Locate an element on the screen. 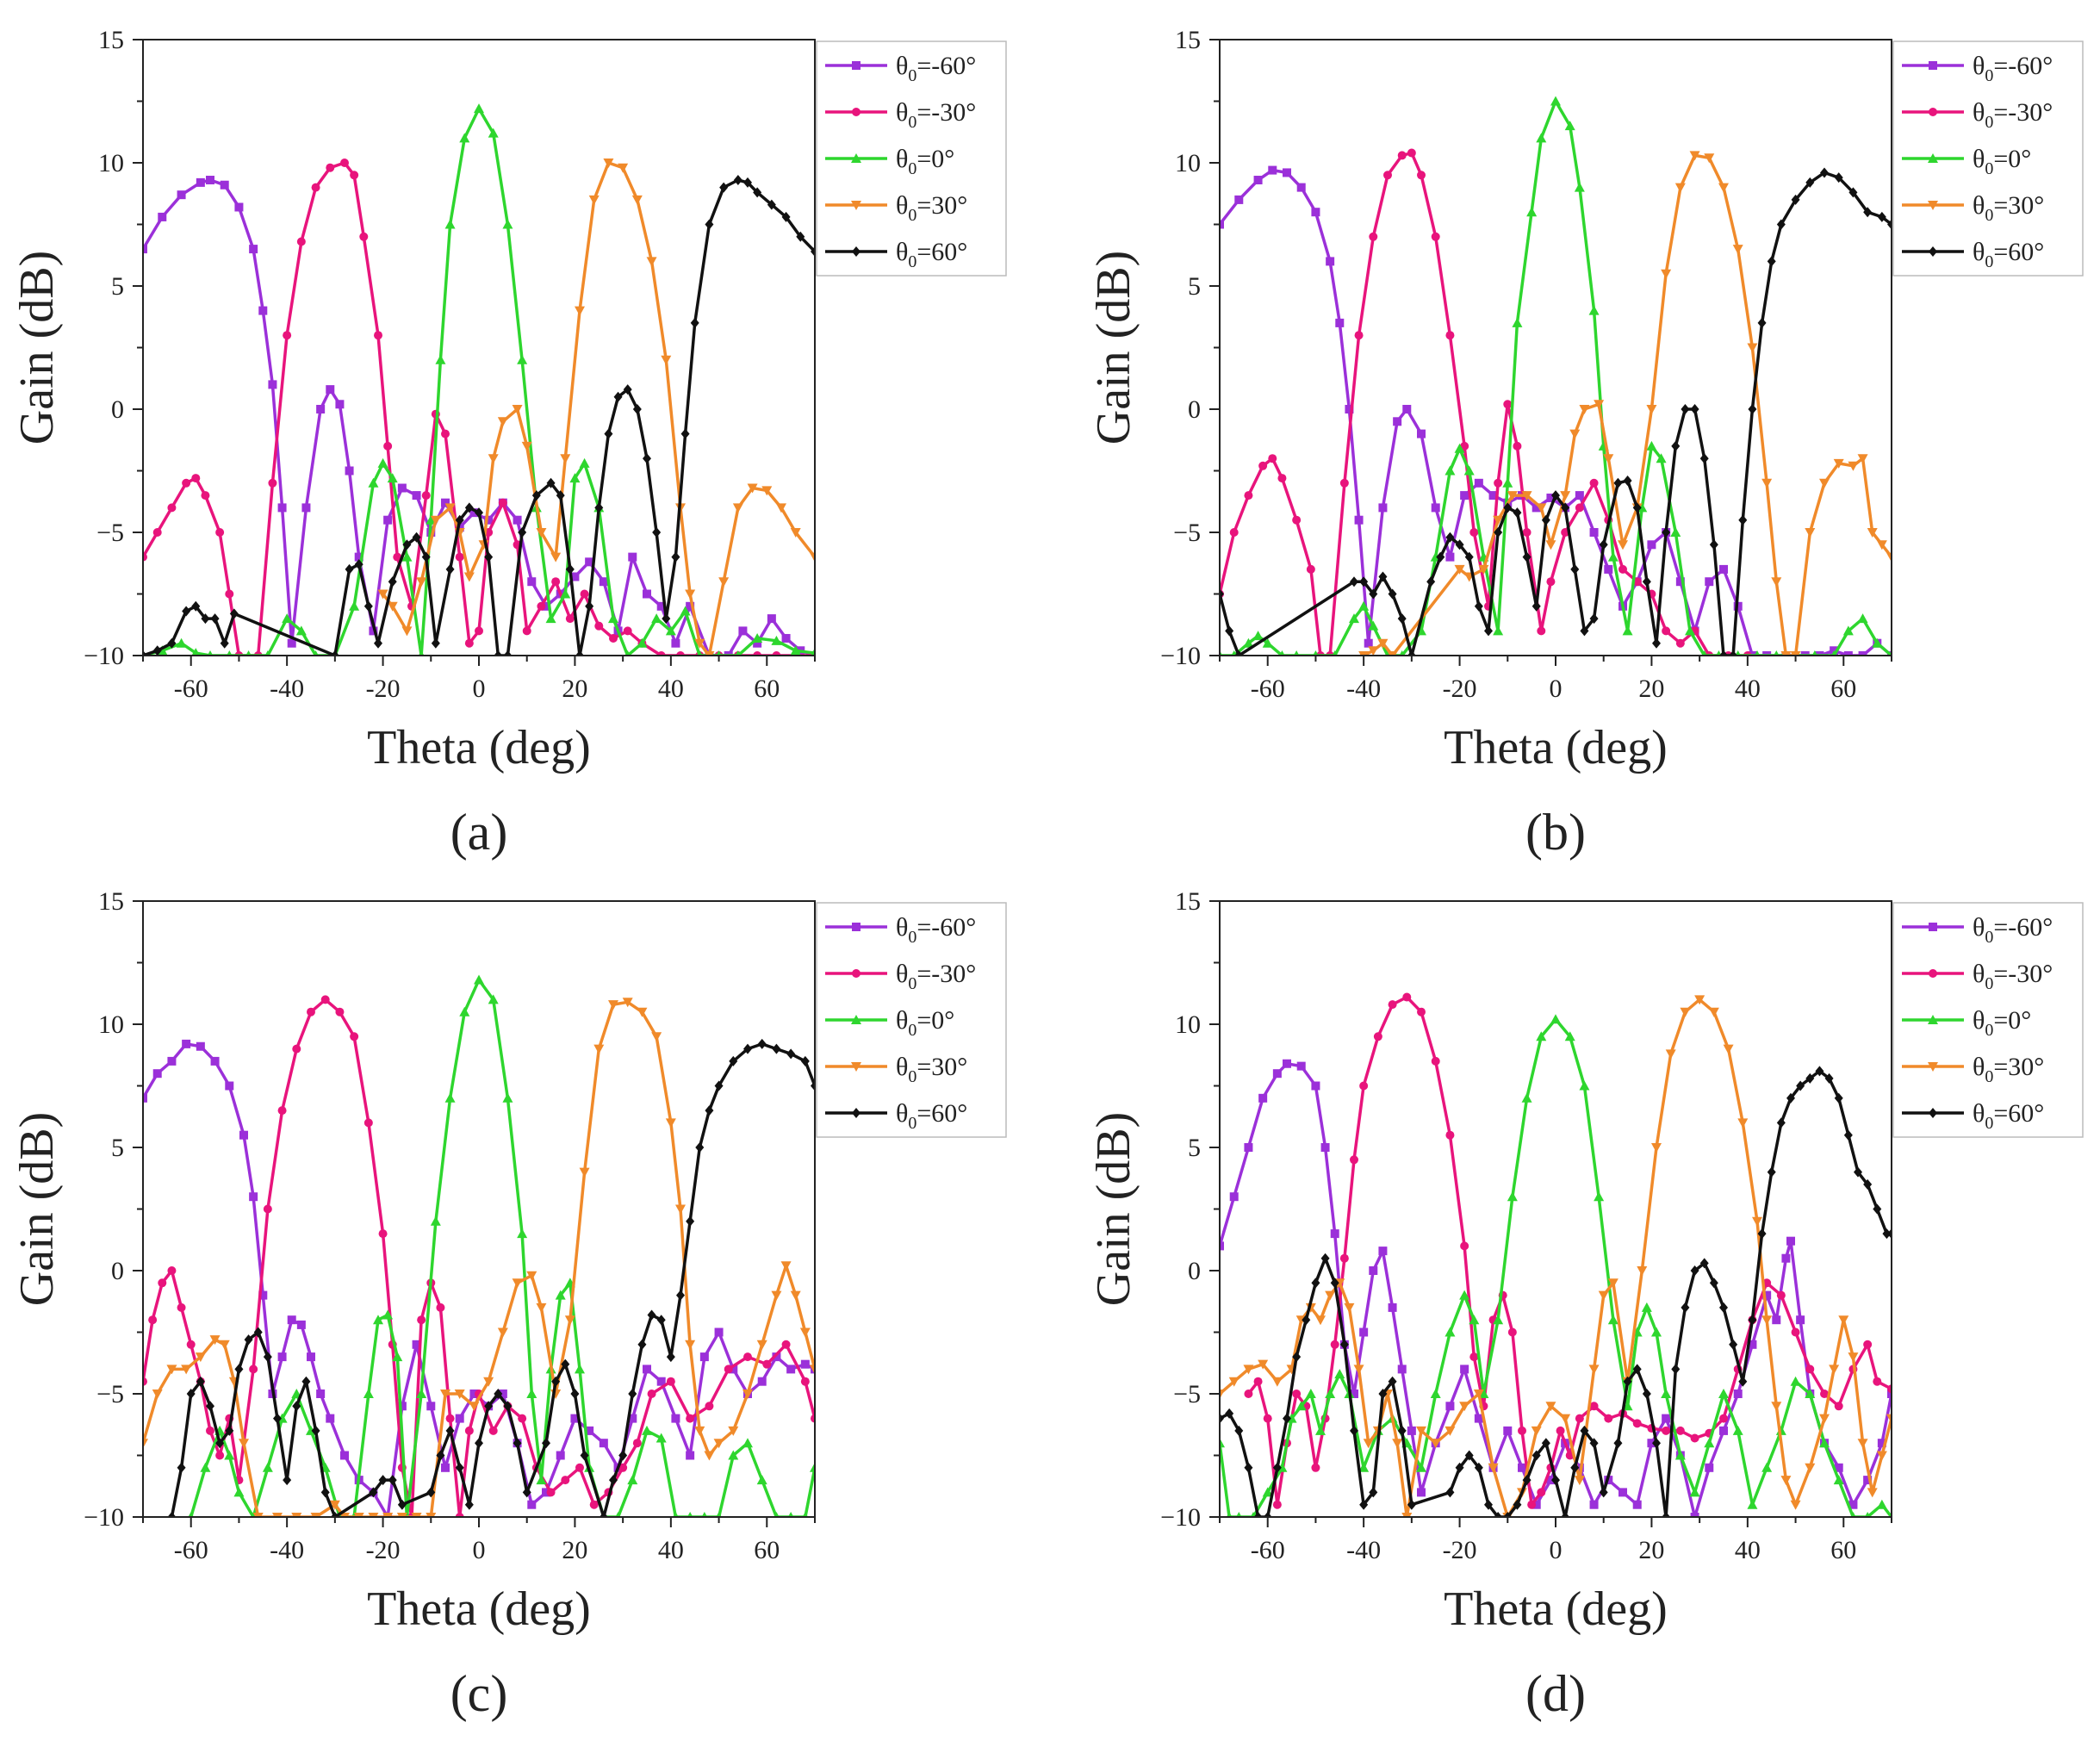 This screenshot has width=2100, height=1747. plot-frame is located at coordinates (479, 347).